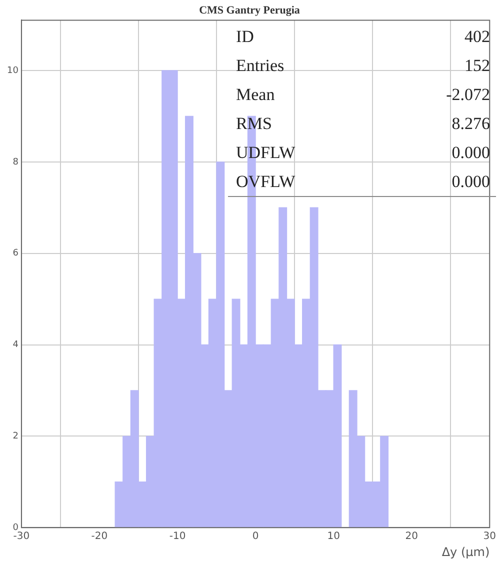  What do you see at coordinates (15, 253) in the screenshot?
I see `y-tick-label: 6` at bounding box center [15, 253].